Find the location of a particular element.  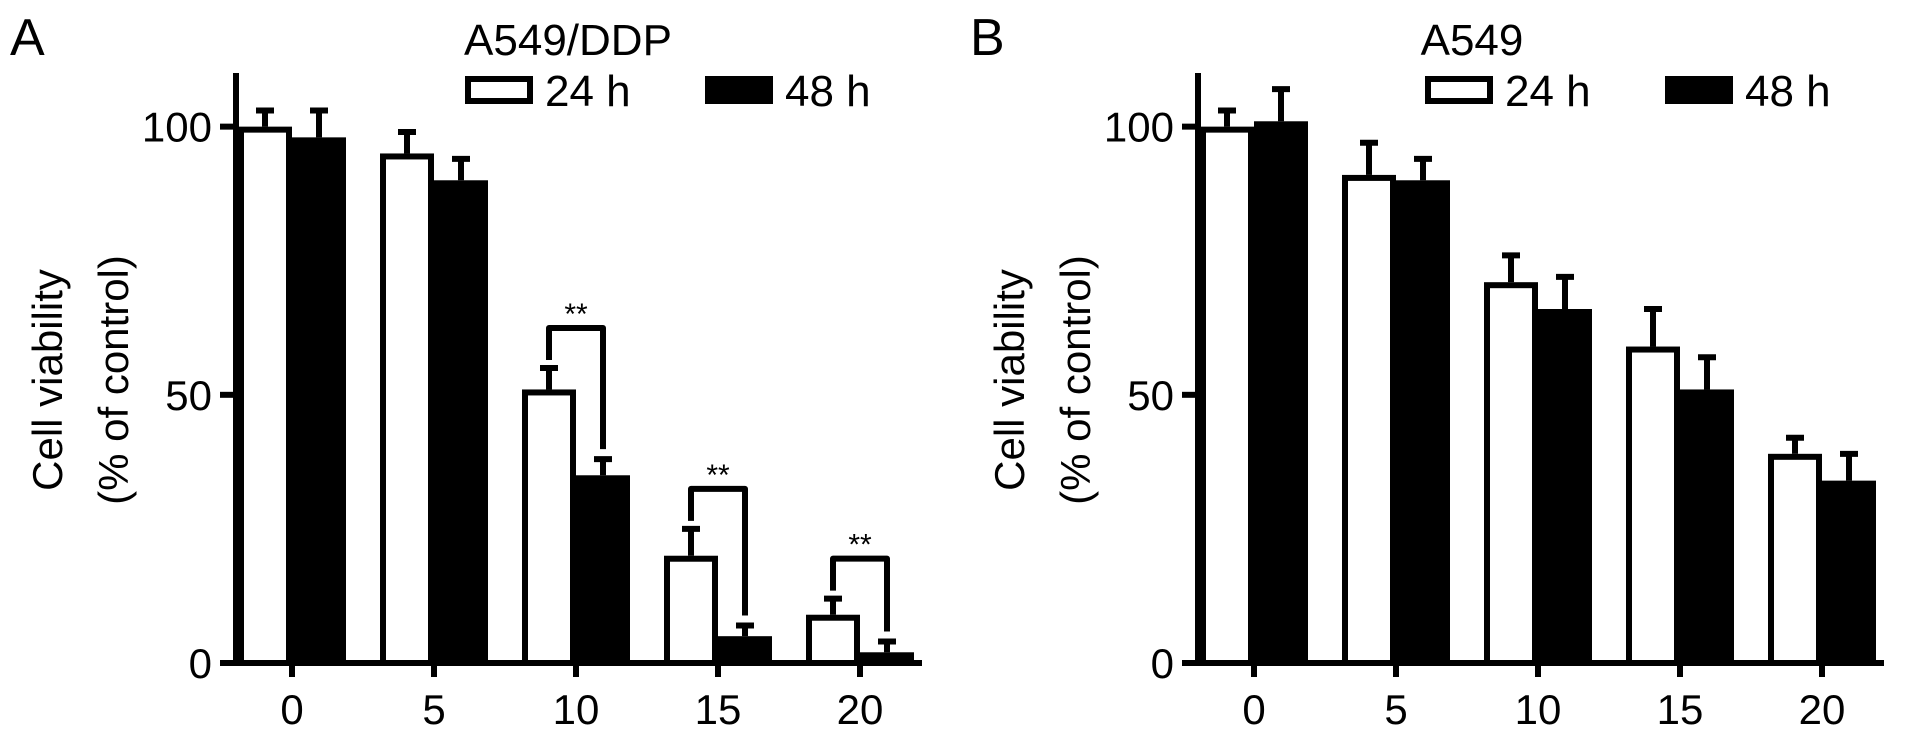

chart-title: A549 is located at coordinates (1472, 40).